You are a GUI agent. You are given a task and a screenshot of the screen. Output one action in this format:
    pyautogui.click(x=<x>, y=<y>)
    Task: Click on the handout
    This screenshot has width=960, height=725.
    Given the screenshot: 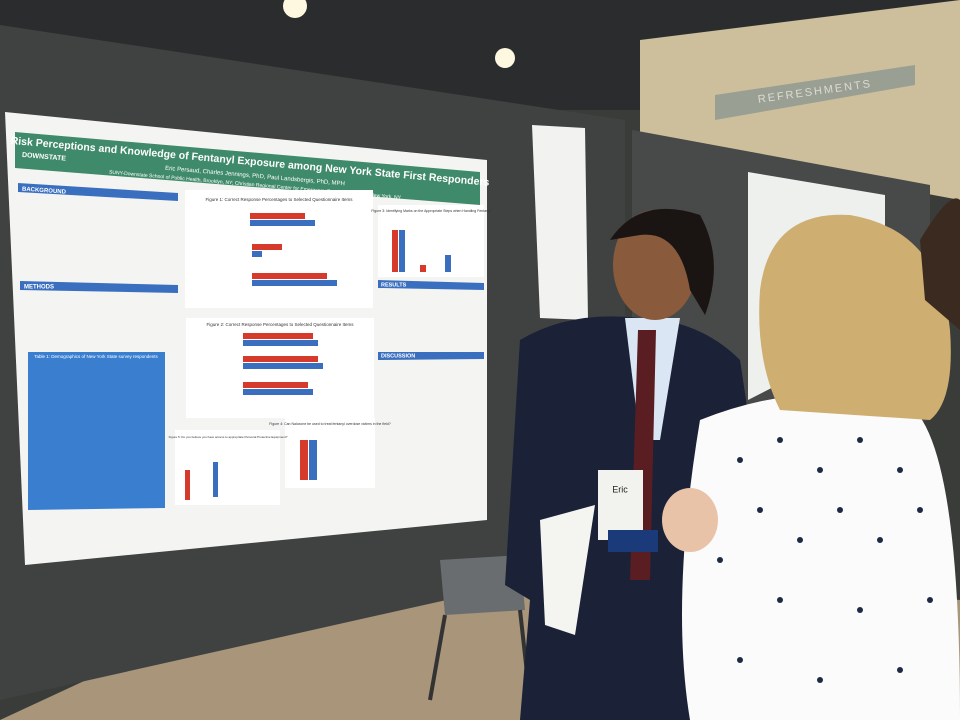 What is the action you would take?
    pyautogui.click(x=560, y=222)
    